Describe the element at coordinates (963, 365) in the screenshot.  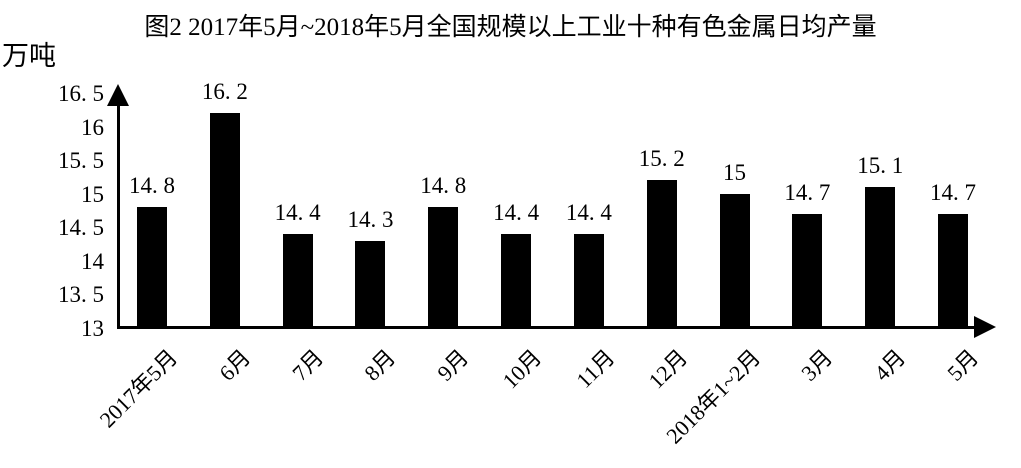
I see `x-axis-tick-label: 5月` at that location.